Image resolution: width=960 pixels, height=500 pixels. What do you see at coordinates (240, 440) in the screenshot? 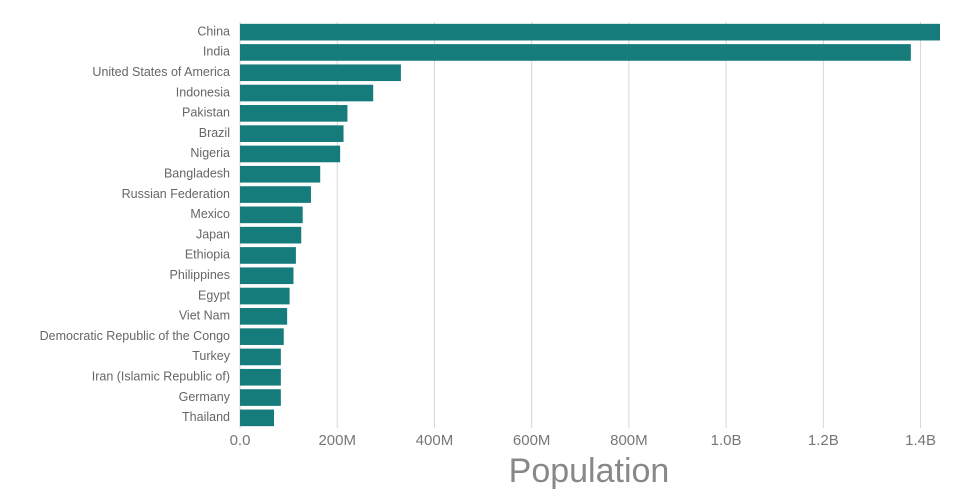
I see `x-tick-label: 0.0` at bounding box center [240, 440].